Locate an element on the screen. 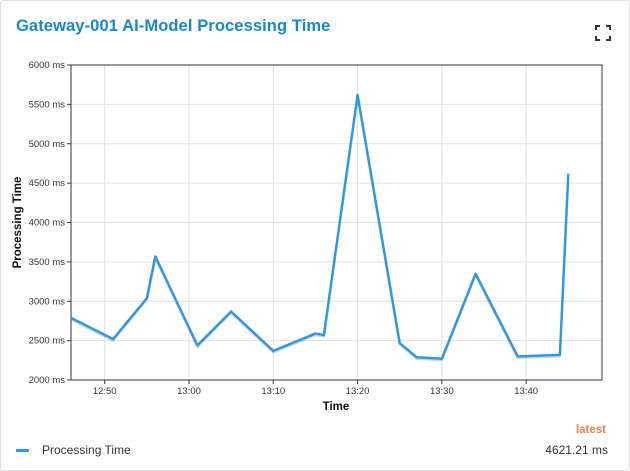 Image resolution: width=630 pixels, height=471 pixels. y-axis-title: Processing Time is located at coordinates (18, 223).